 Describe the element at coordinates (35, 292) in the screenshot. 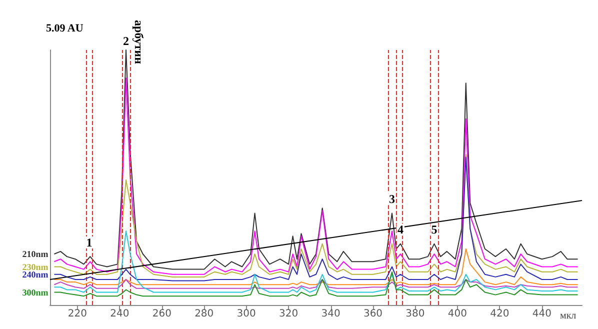

I see `series-label: 300nm` at that location.